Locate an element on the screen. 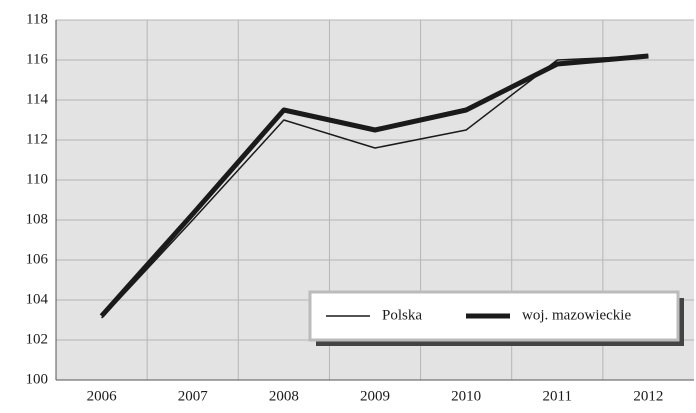  y-tick-label: 116 is located at coordinates (37, 59).